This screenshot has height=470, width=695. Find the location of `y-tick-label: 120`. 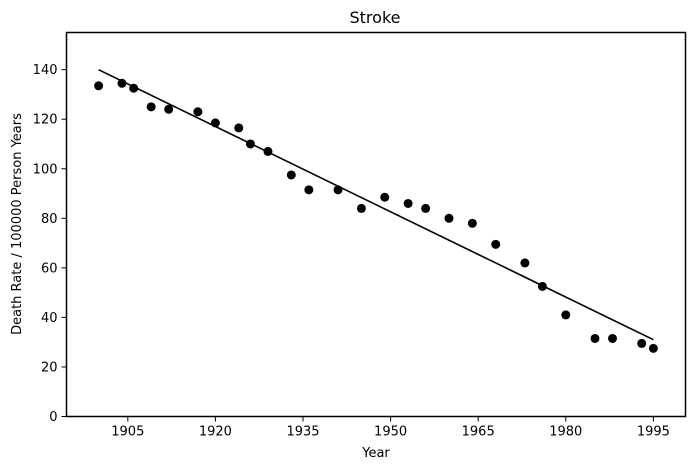

y-tick-label: 120 is located at coordinates (45, 120).